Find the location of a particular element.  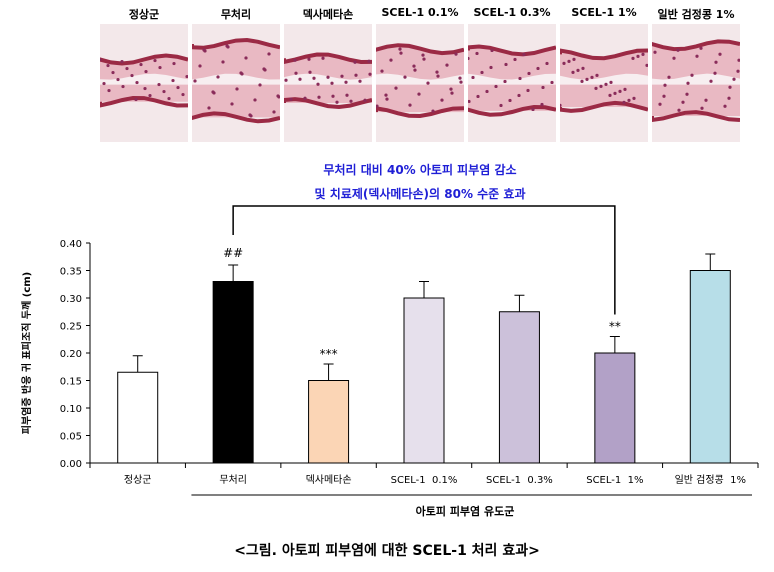

panel-label-normal: 정상군 is located at coordinates (144, 14).